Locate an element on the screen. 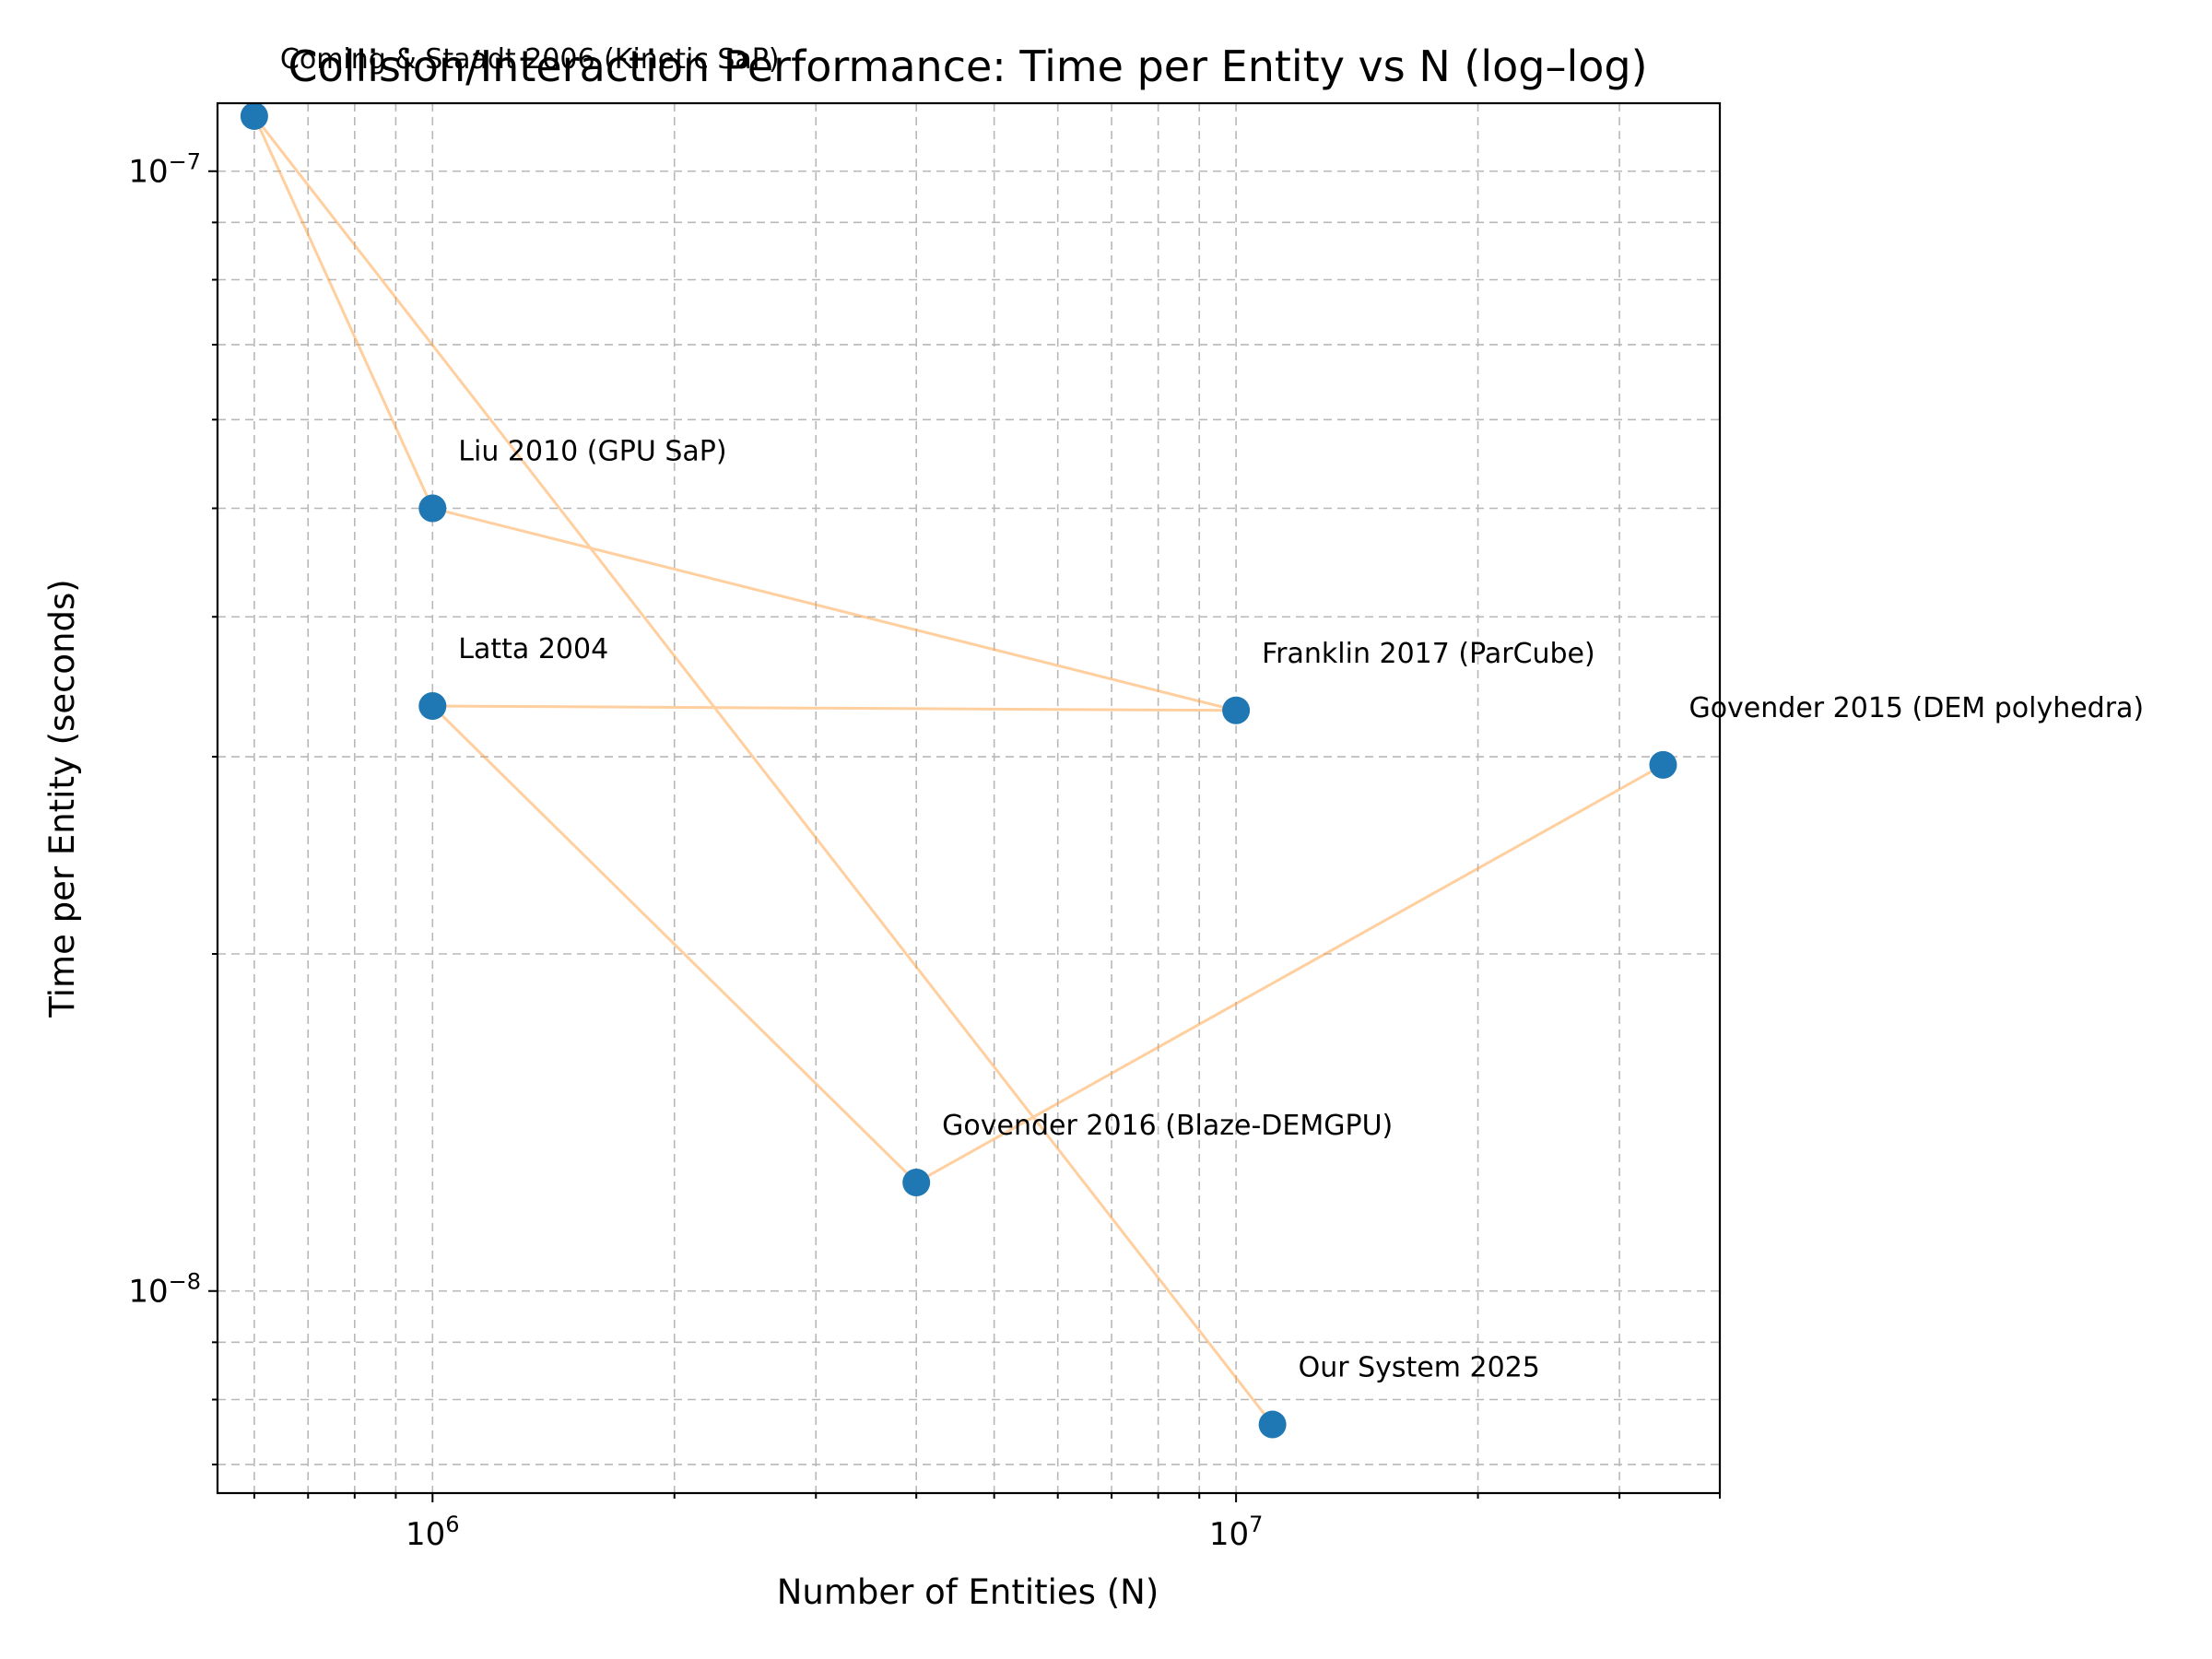  y-tick-label: 10⁻⁸ is located at coordinates (164, 1290).